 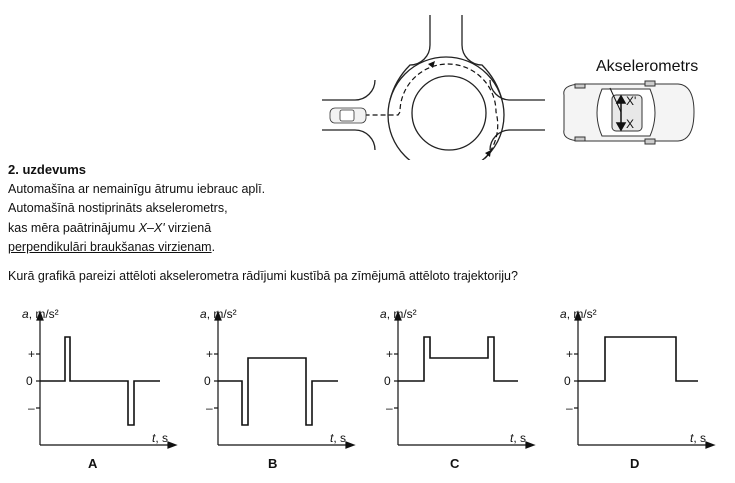 I want to click on graph-c-xlabel-var: t, so click(x=512, y=438).